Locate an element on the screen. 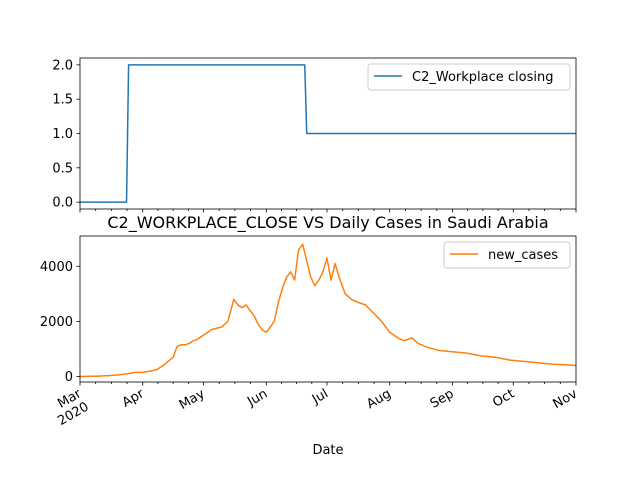 This screenshot has height=480, width=640. y-tick-label: 1.5 is located at coordinates (62, 100).